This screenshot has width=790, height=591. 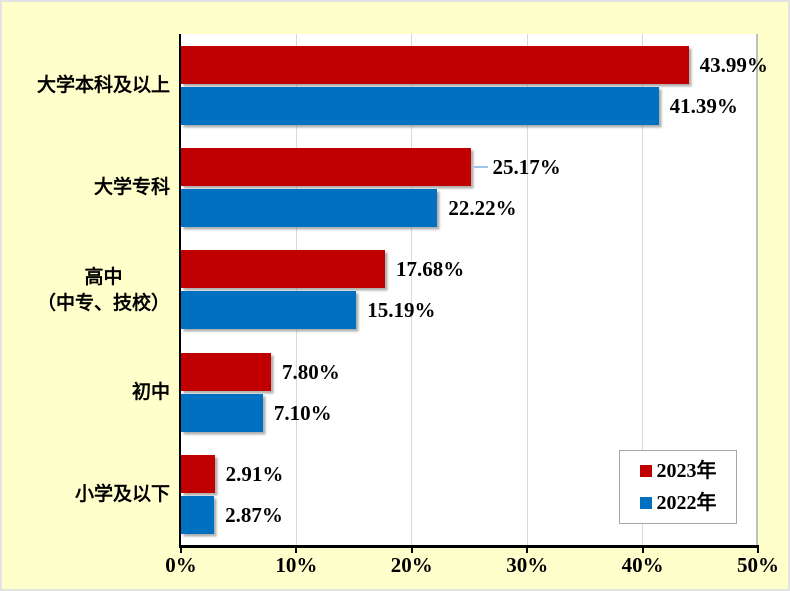 I want to click on tick-label-0%: 0%, so click(x=181, y=565).